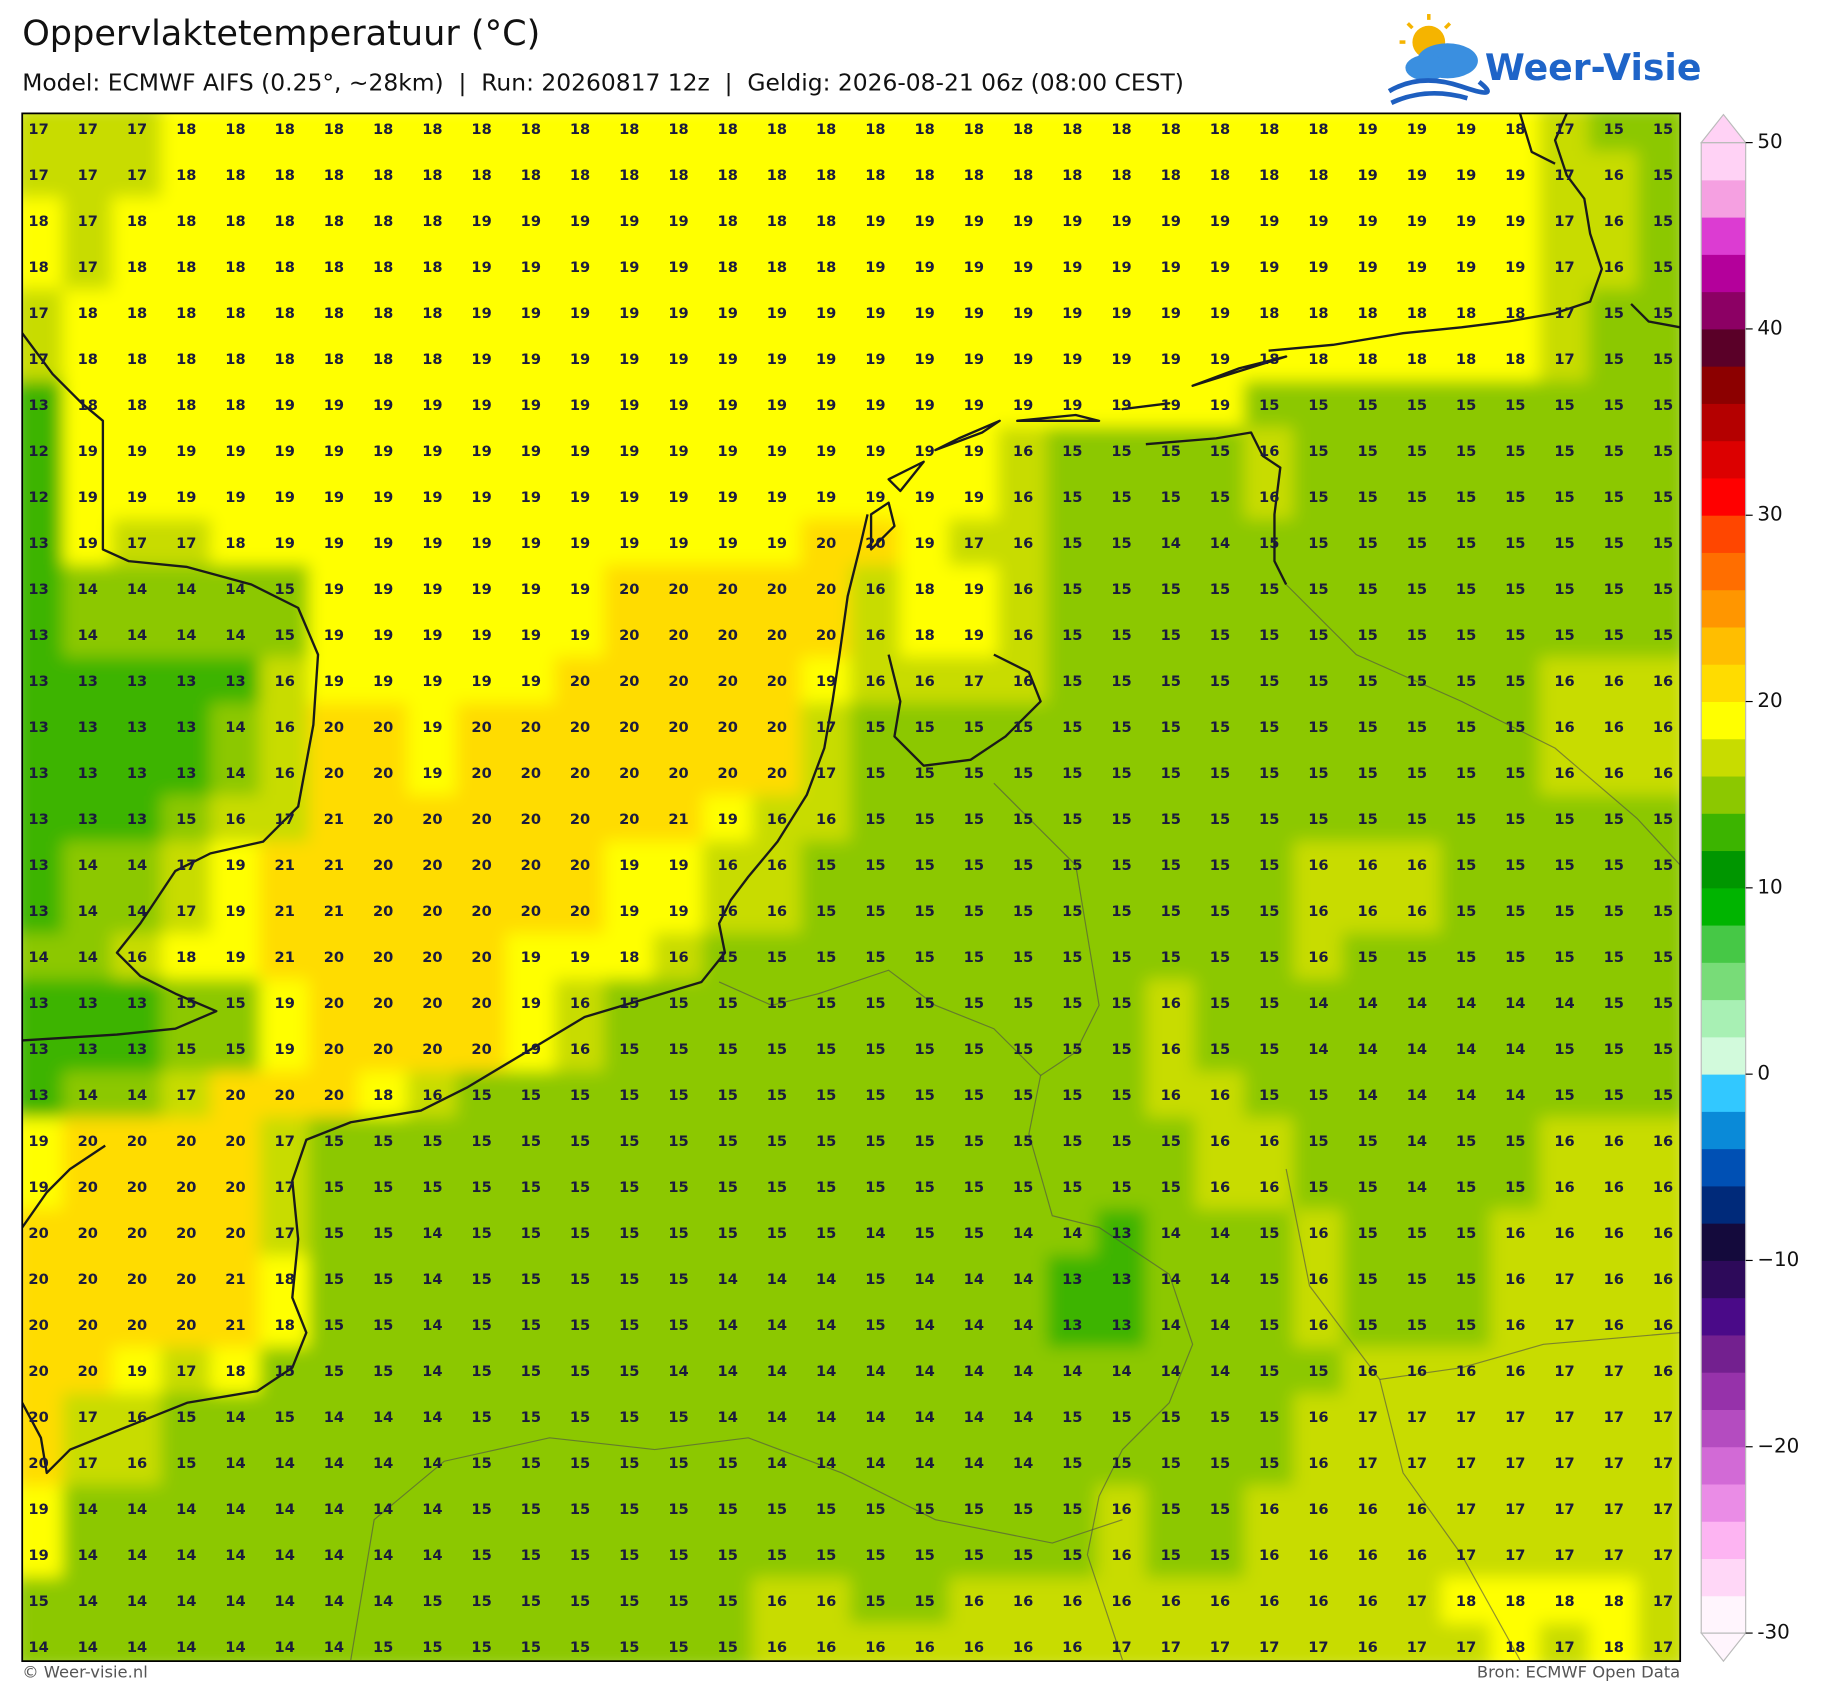  I want to click on cell-value: 12, so click(38, 451).